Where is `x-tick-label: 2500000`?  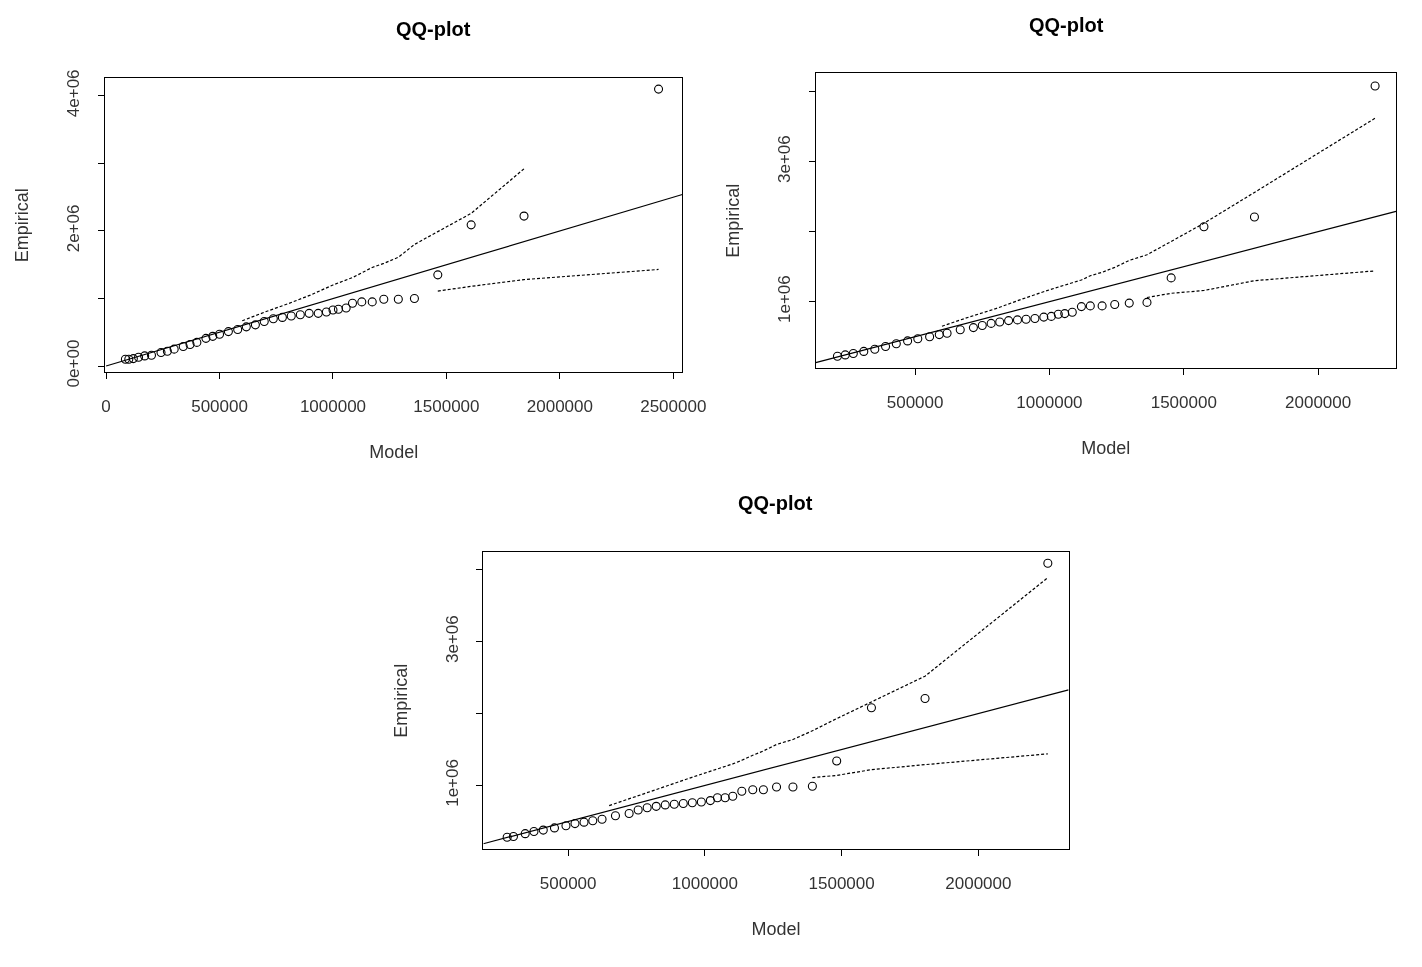 x-tick-label: 2500000 is located at coordinates (673, 406).